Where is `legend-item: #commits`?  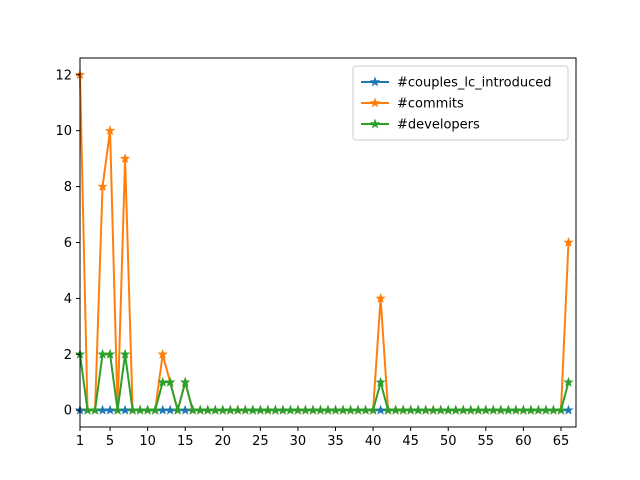
legend-item: #commits is located at coordinates (412, 104).